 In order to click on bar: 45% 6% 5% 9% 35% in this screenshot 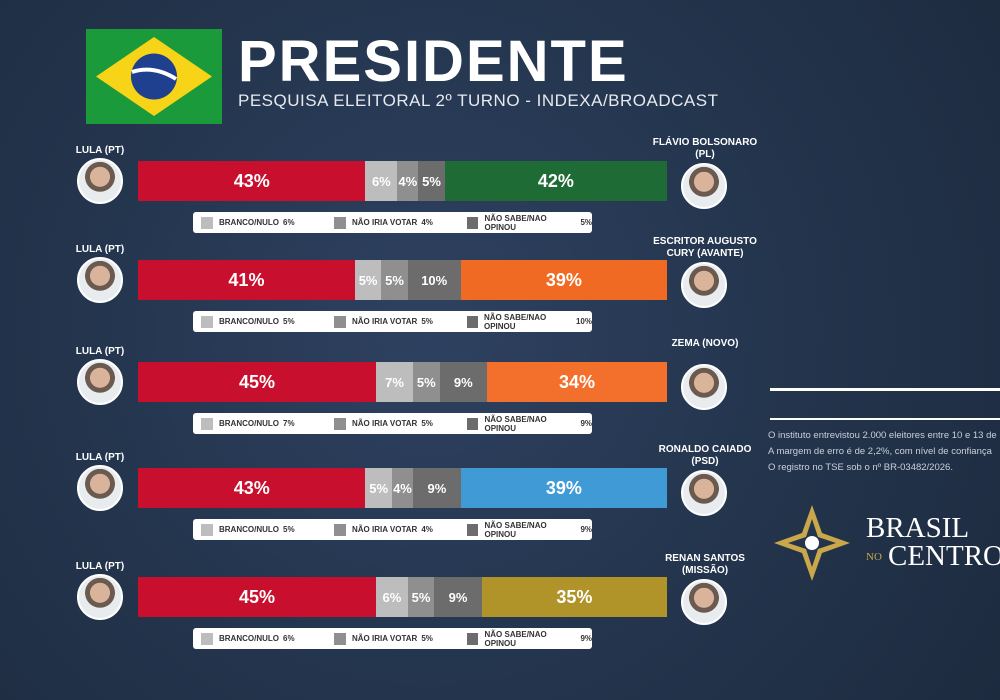, I will do `click(402, 597)`.